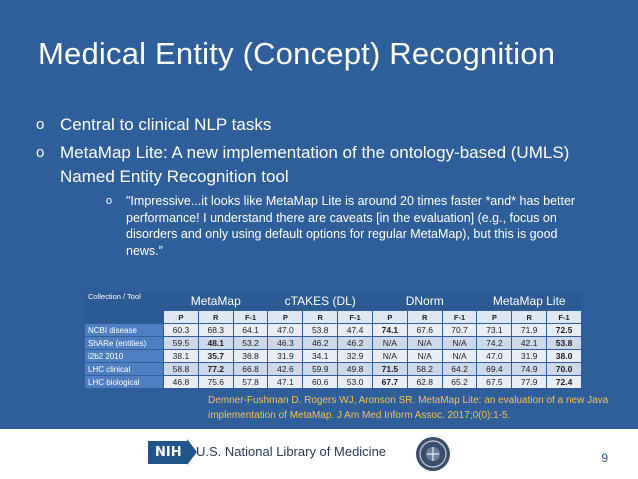  Describe the element at coordinates (389, 382) in the screenshot. I see `table-cell: 67.7` at that location.